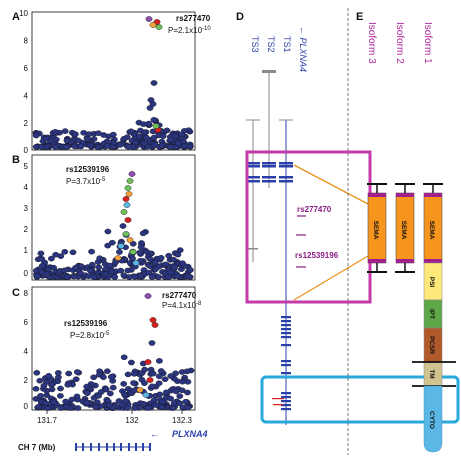 The height and width of the screenshot is (461, 461). Describe the element at coordinates (148, 296) in the screenshot. I see `lead-snp-point` at that location.